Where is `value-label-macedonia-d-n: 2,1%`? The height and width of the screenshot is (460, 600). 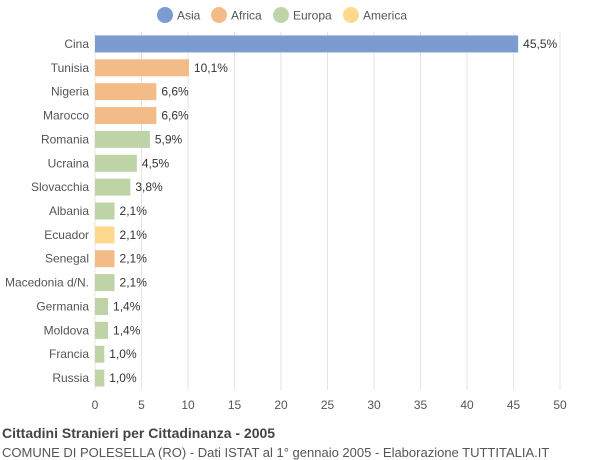
value-label-macedonia-d-n: 2,1% is located at coordinates (134, 283).